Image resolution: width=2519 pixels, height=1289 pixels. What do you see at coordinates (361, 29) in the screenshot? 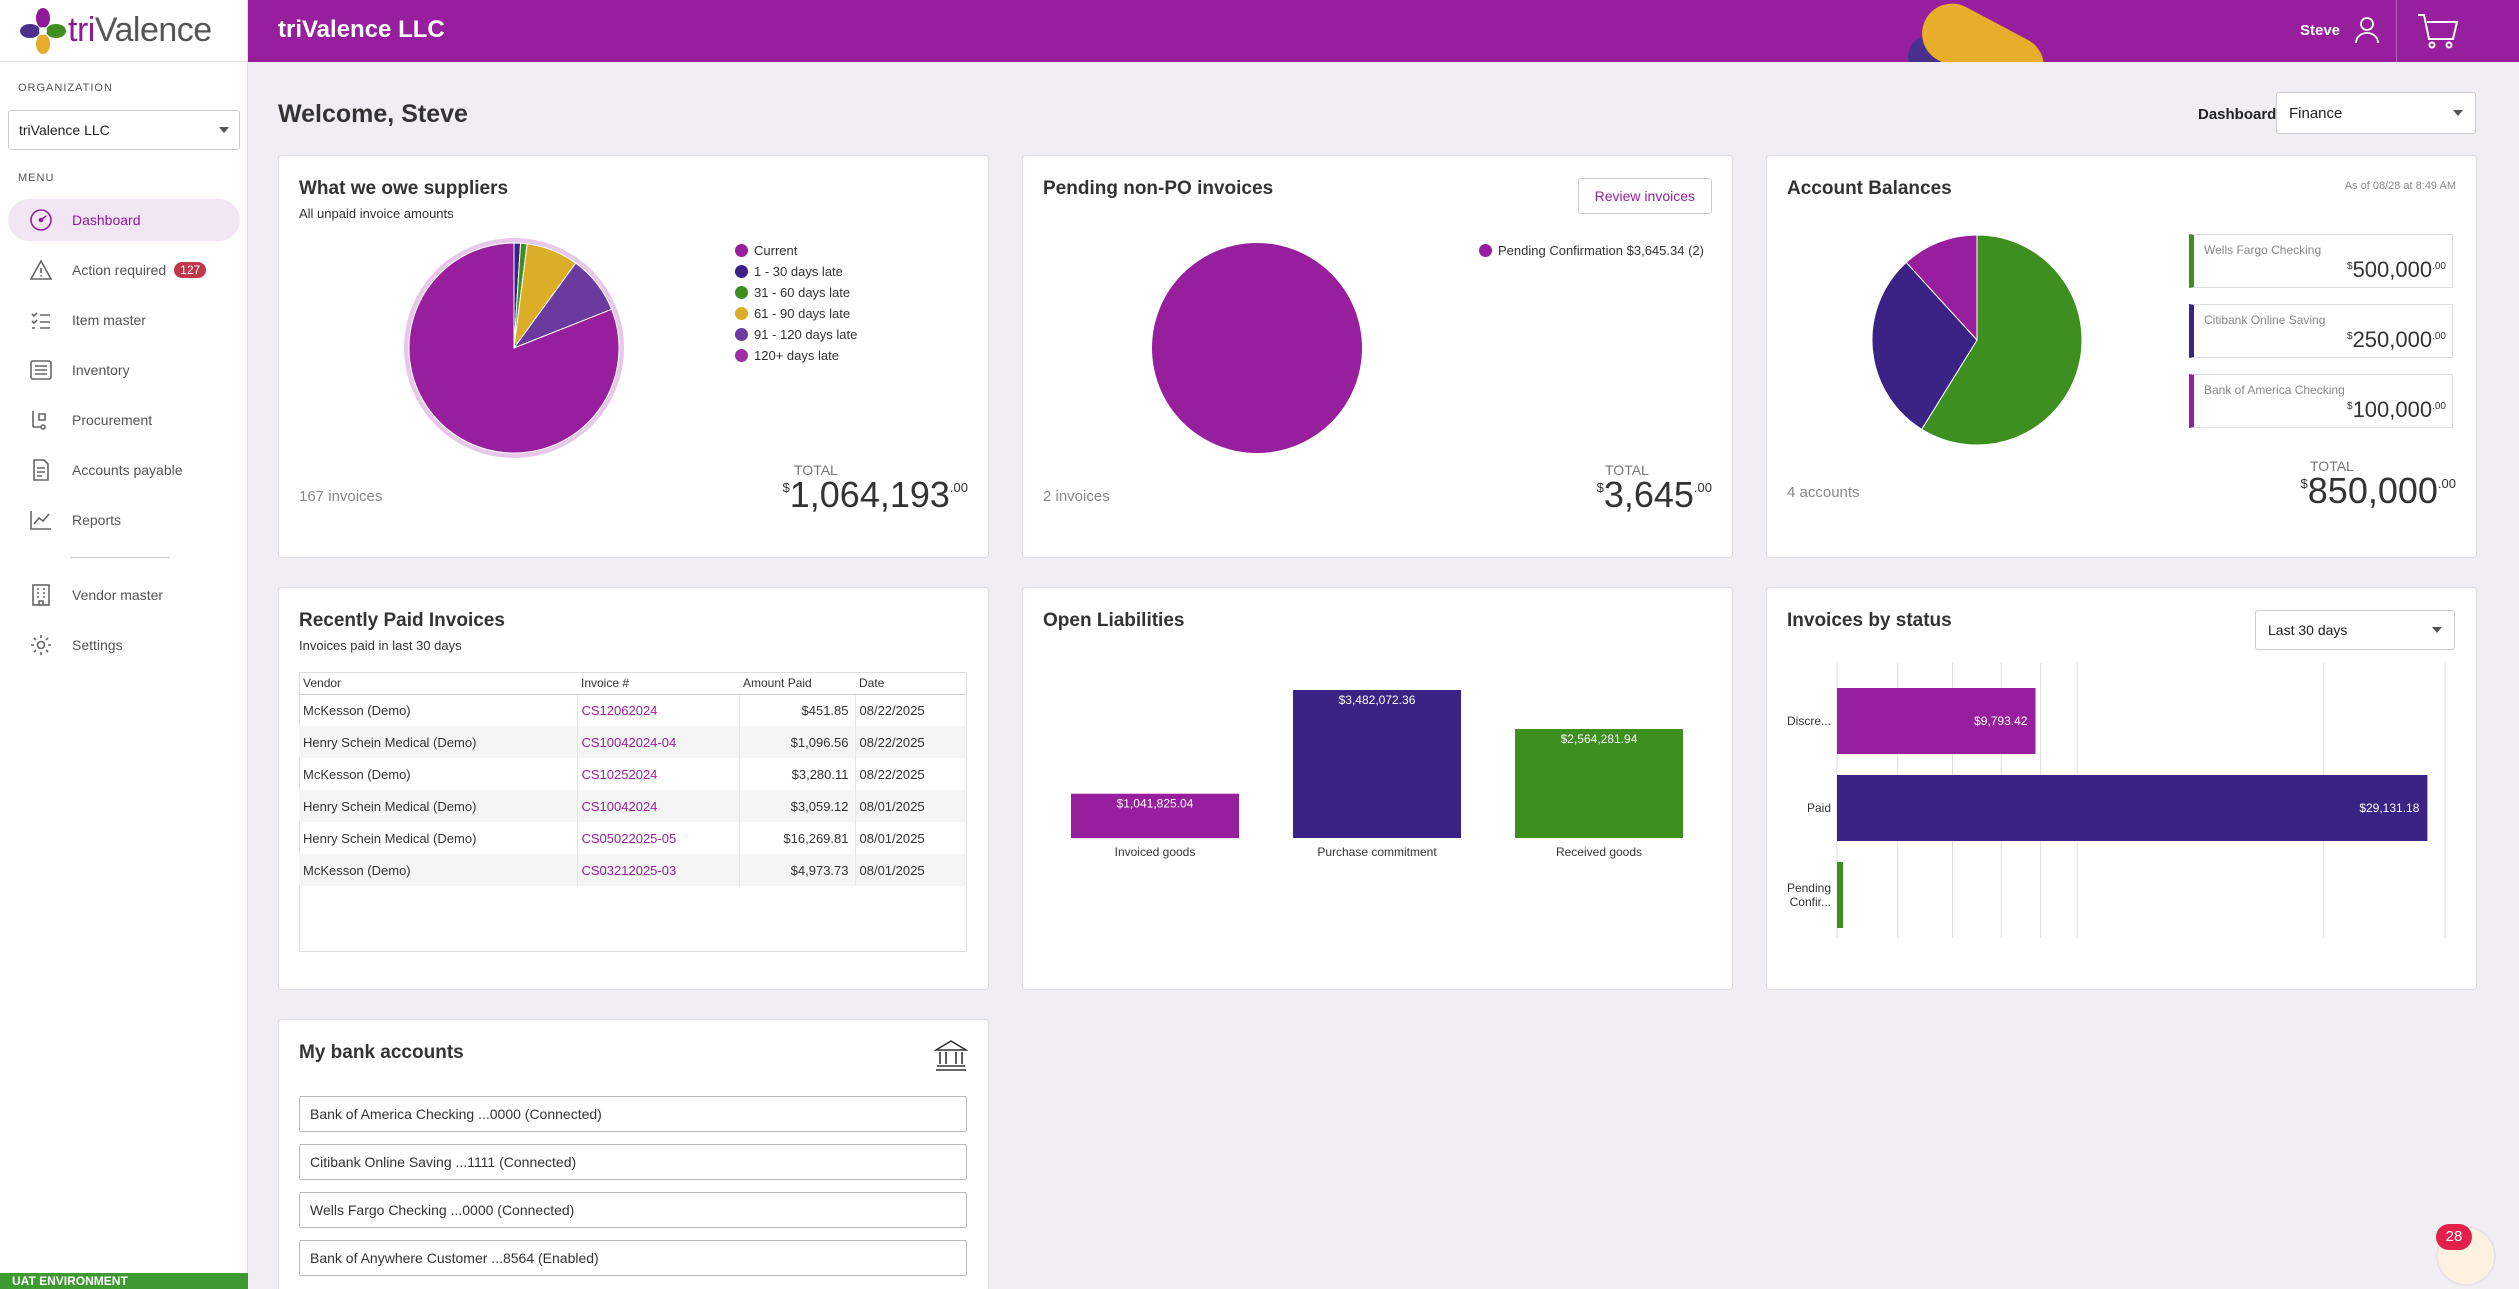
I see `company-name: triValence LLC` at bounding box center [361, 29].